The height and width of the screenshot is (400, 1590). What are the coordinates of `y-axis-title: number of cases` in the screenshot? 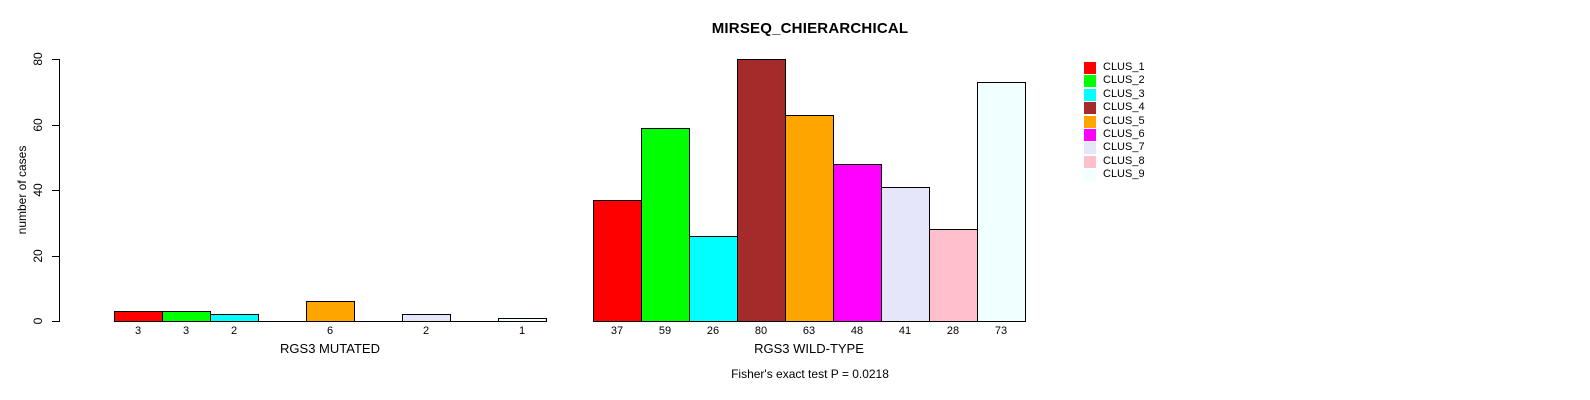 It's located at (22, 190).